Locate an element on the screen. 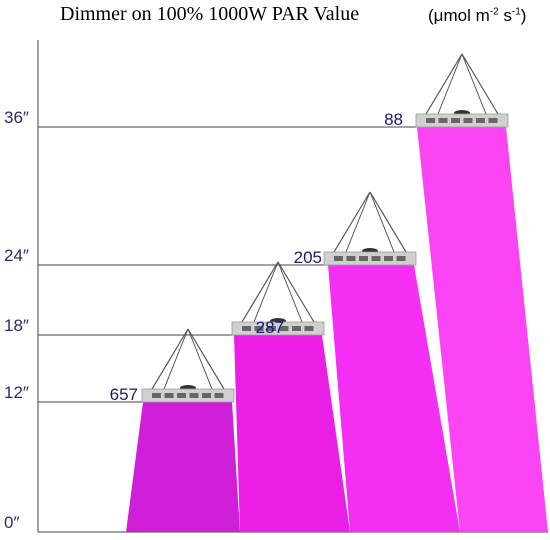 The image size is (550, 540). unit-prefix: (μmol m is located at coordinates (459, 15).